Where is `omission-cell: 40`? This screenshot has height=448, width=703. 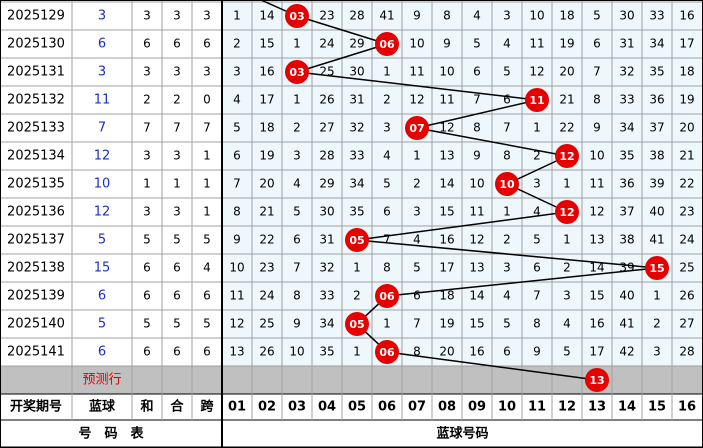 omission-cell: 40 is located at coordinates (656, 212).